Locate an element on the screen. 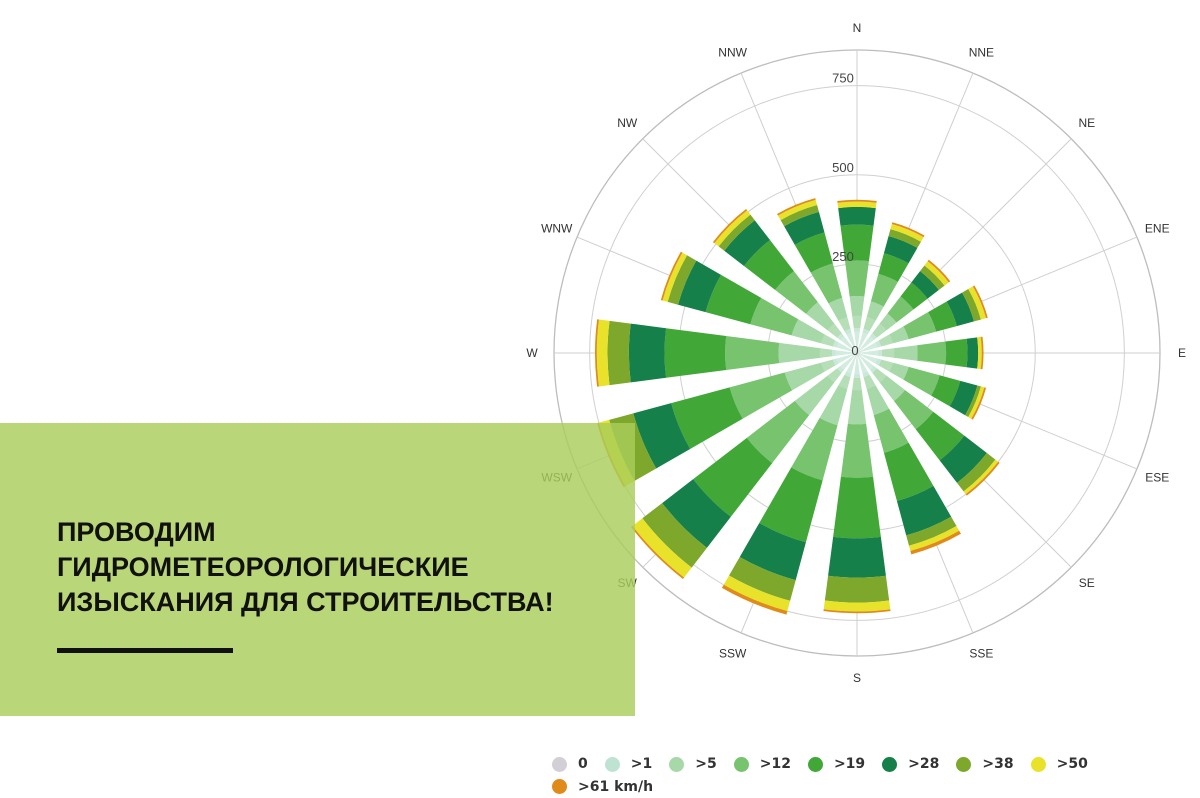  legend-label: >19 is located at coordinates (849, 764).